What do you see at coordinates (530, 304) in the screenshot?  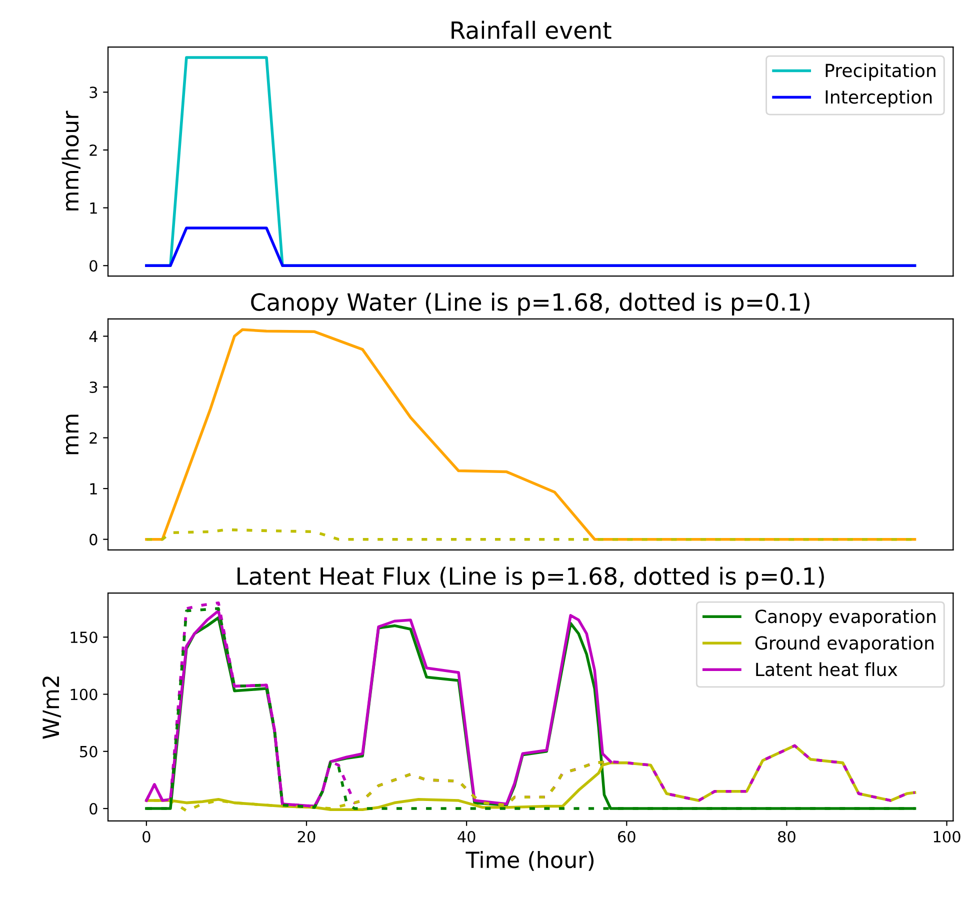 I see `chart-title: Canopy Water (Line is p=1.68, dotted is p=0.1)` at bounding box center [530, 304].